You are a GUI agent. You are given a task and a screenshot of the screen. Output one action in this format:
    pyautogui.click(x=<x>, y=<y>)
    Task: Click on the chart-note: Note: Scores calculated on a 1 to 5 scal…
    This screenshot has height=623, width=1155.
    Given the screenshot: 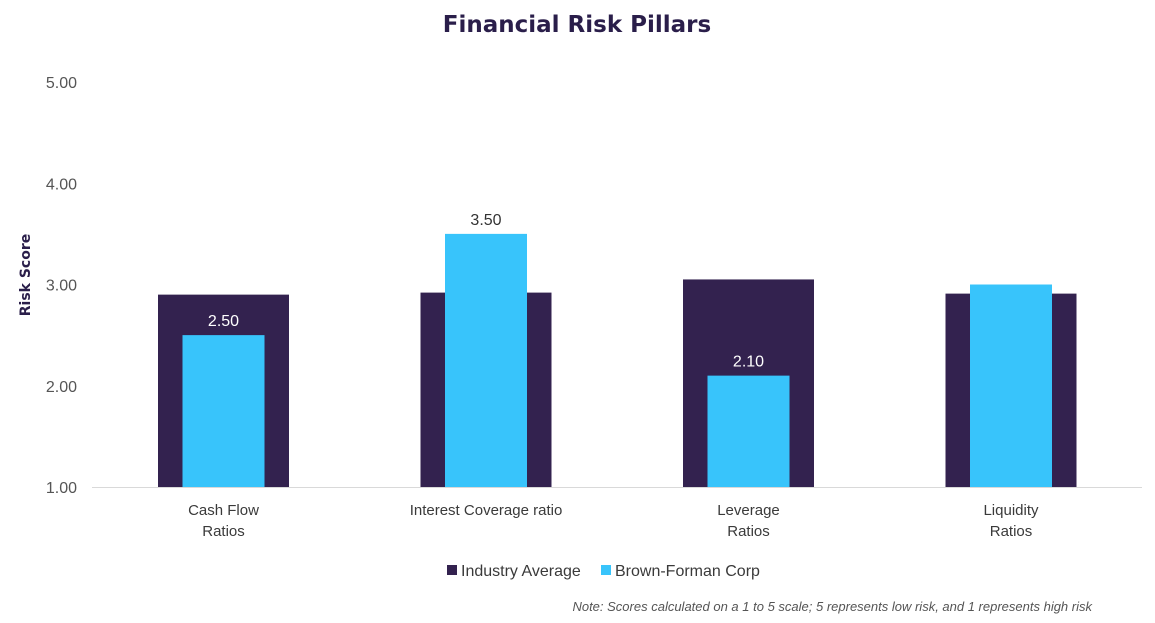 What is the action you would take?
    pyautogui.click(x=832, y=606)
    